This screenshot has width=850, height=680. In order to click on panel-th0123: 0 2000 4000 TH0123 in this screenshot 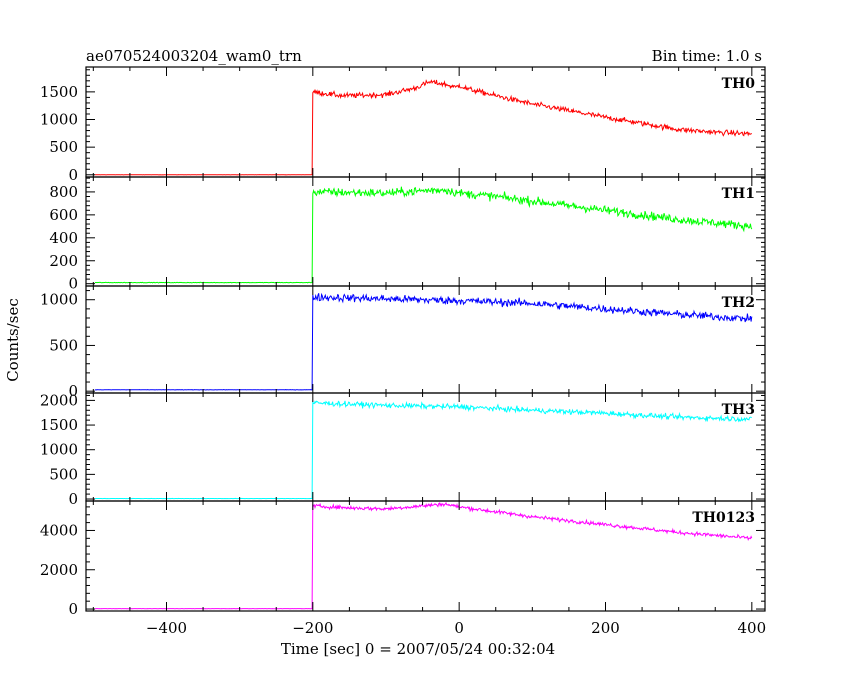, I will do `click(403, 559)`.